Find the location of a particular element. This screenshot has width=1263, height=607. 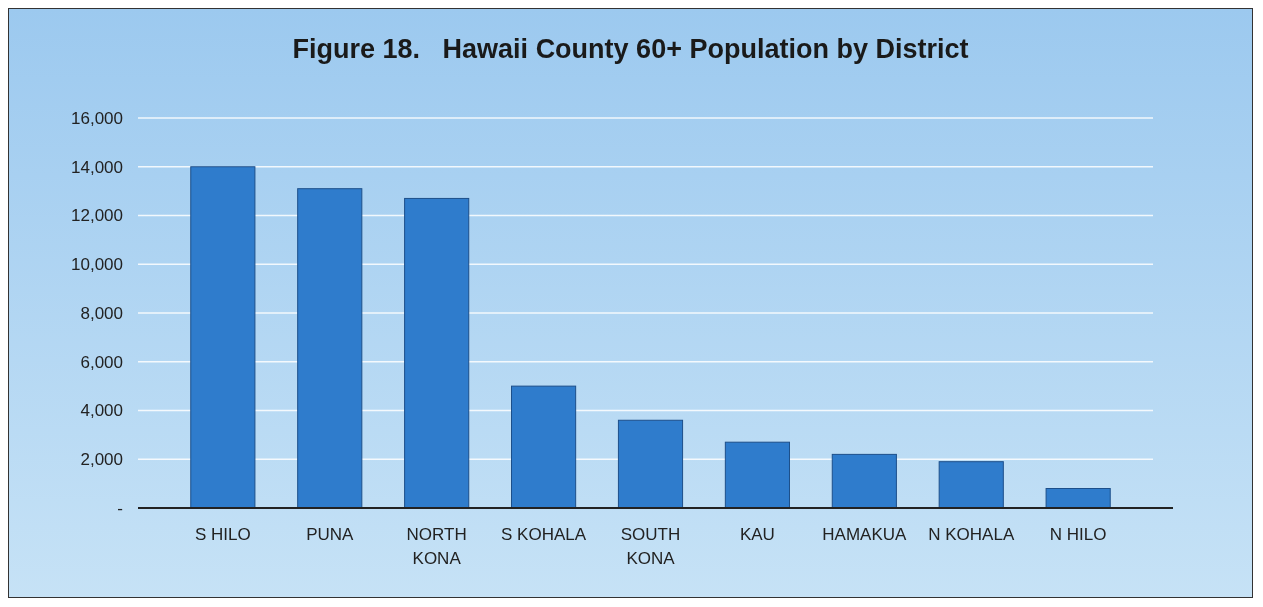

y-tick-label: 6,000 is located at coordinates (101, 362).